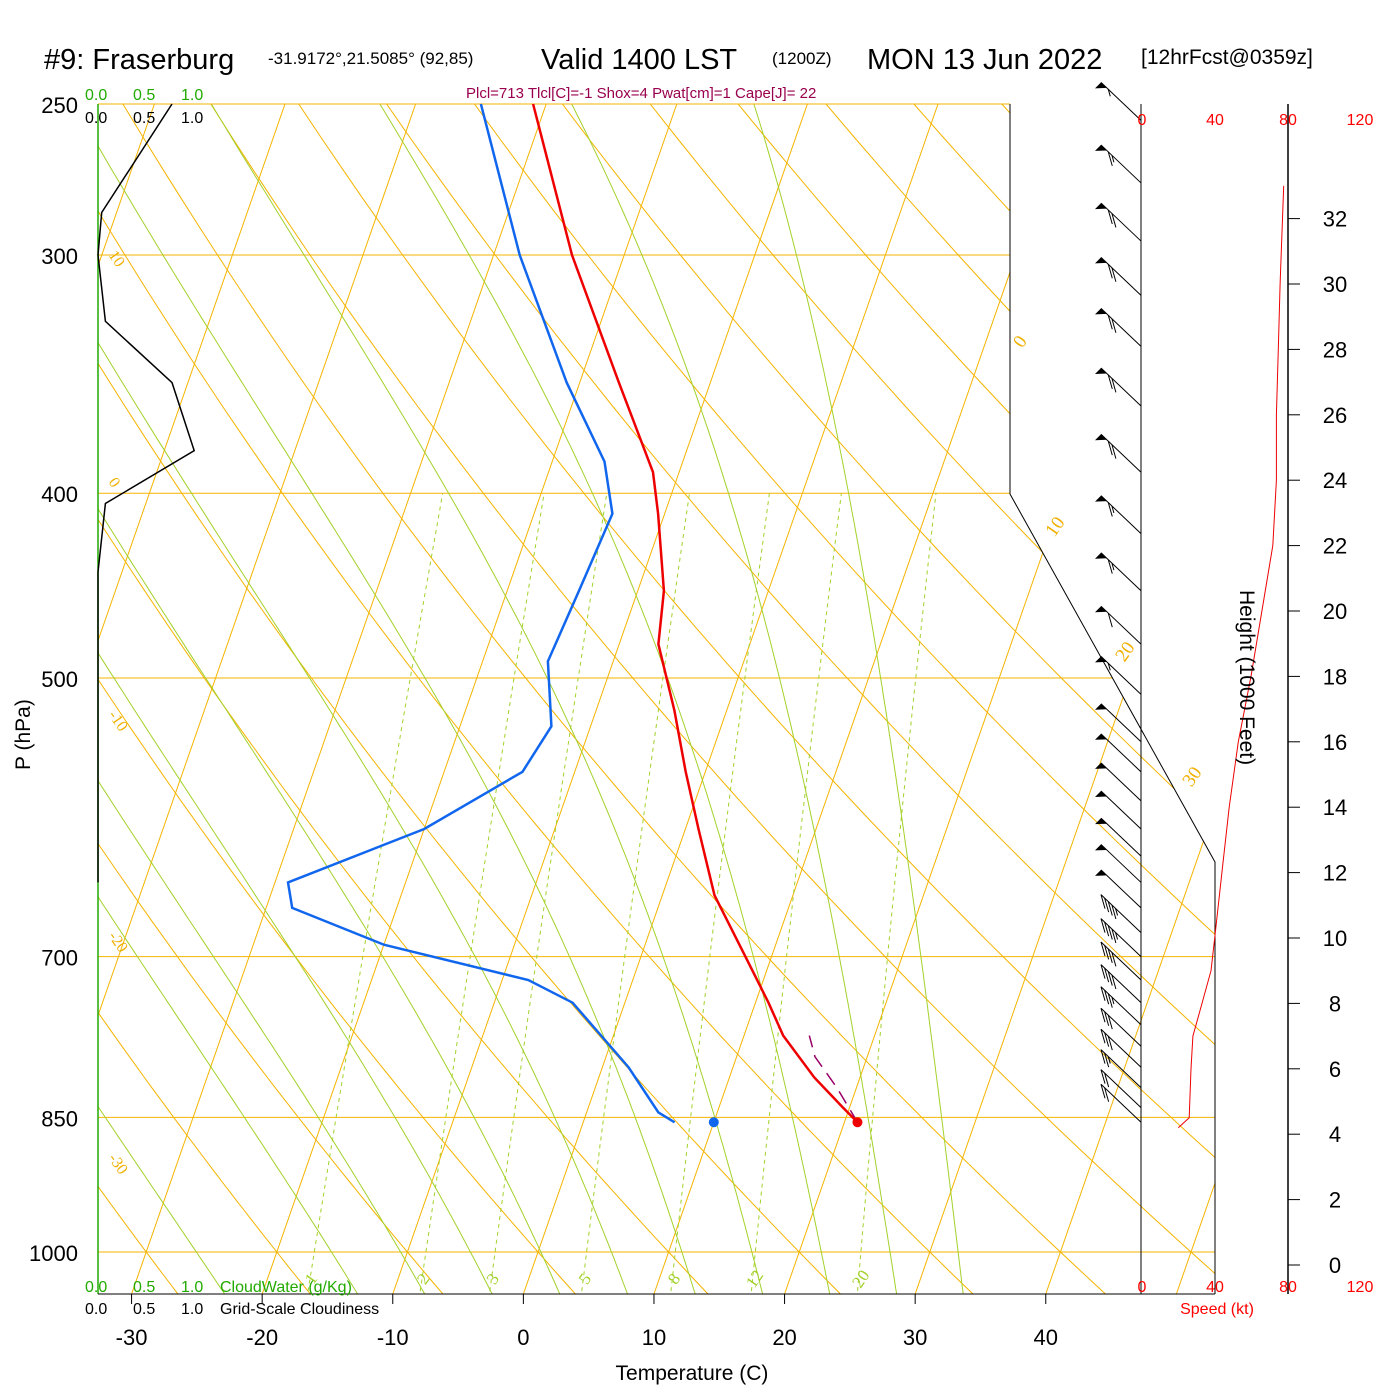 The image size is (1400, 1400). What do you see at coordinates (144, 1287) in the screenshot?
I see `cw-tick-bottom-05: 0.5` at bounding box center [144, 1287].